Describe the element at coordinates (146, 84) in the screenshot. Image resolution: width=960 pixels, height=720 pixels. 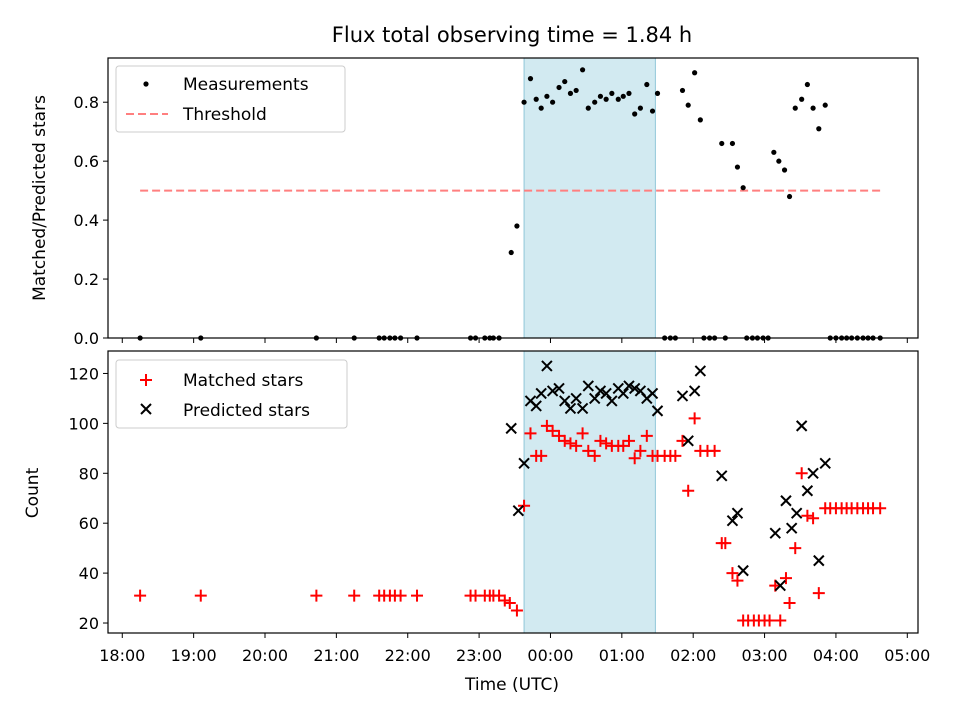
I see `legend-measurements-marker` at that location.